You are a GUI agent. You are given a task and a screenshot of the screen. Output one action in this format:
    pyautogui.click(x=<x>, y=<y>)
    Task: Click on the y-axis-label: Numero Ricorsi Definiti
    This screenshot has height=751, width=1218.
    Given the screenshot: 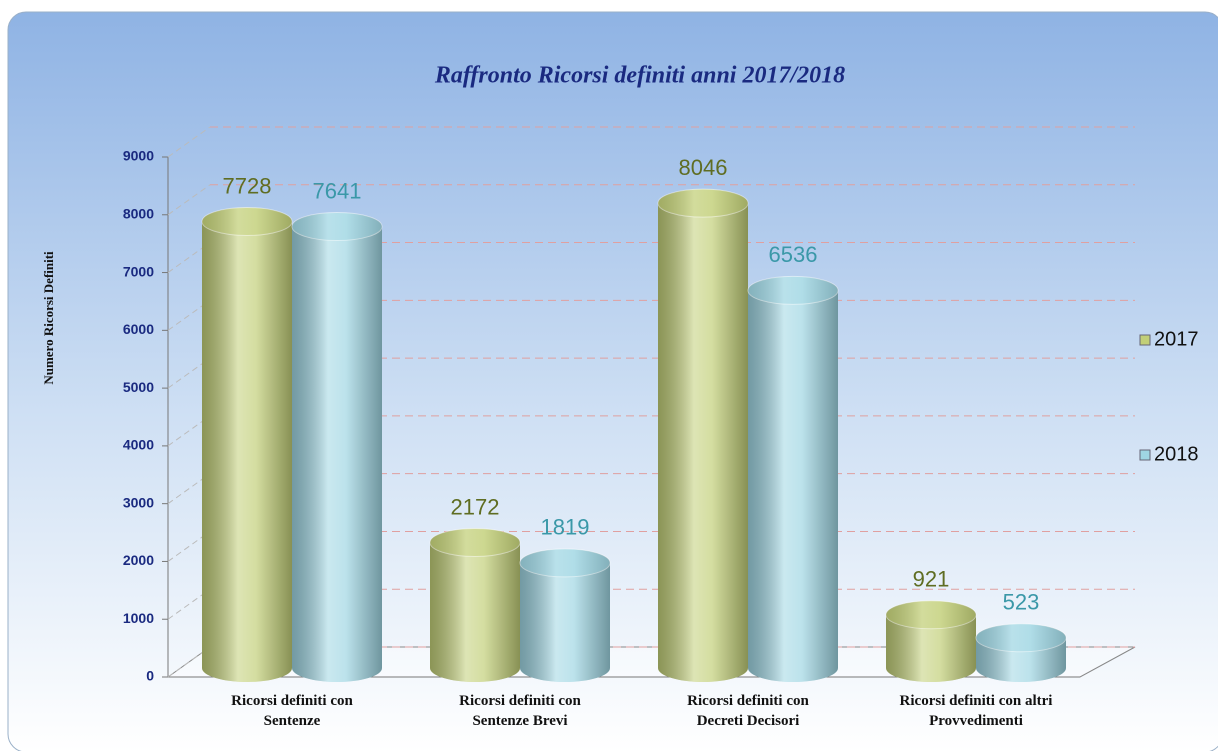 What is the action you would take?
    pyautogui.click(x=48, y=318)
    